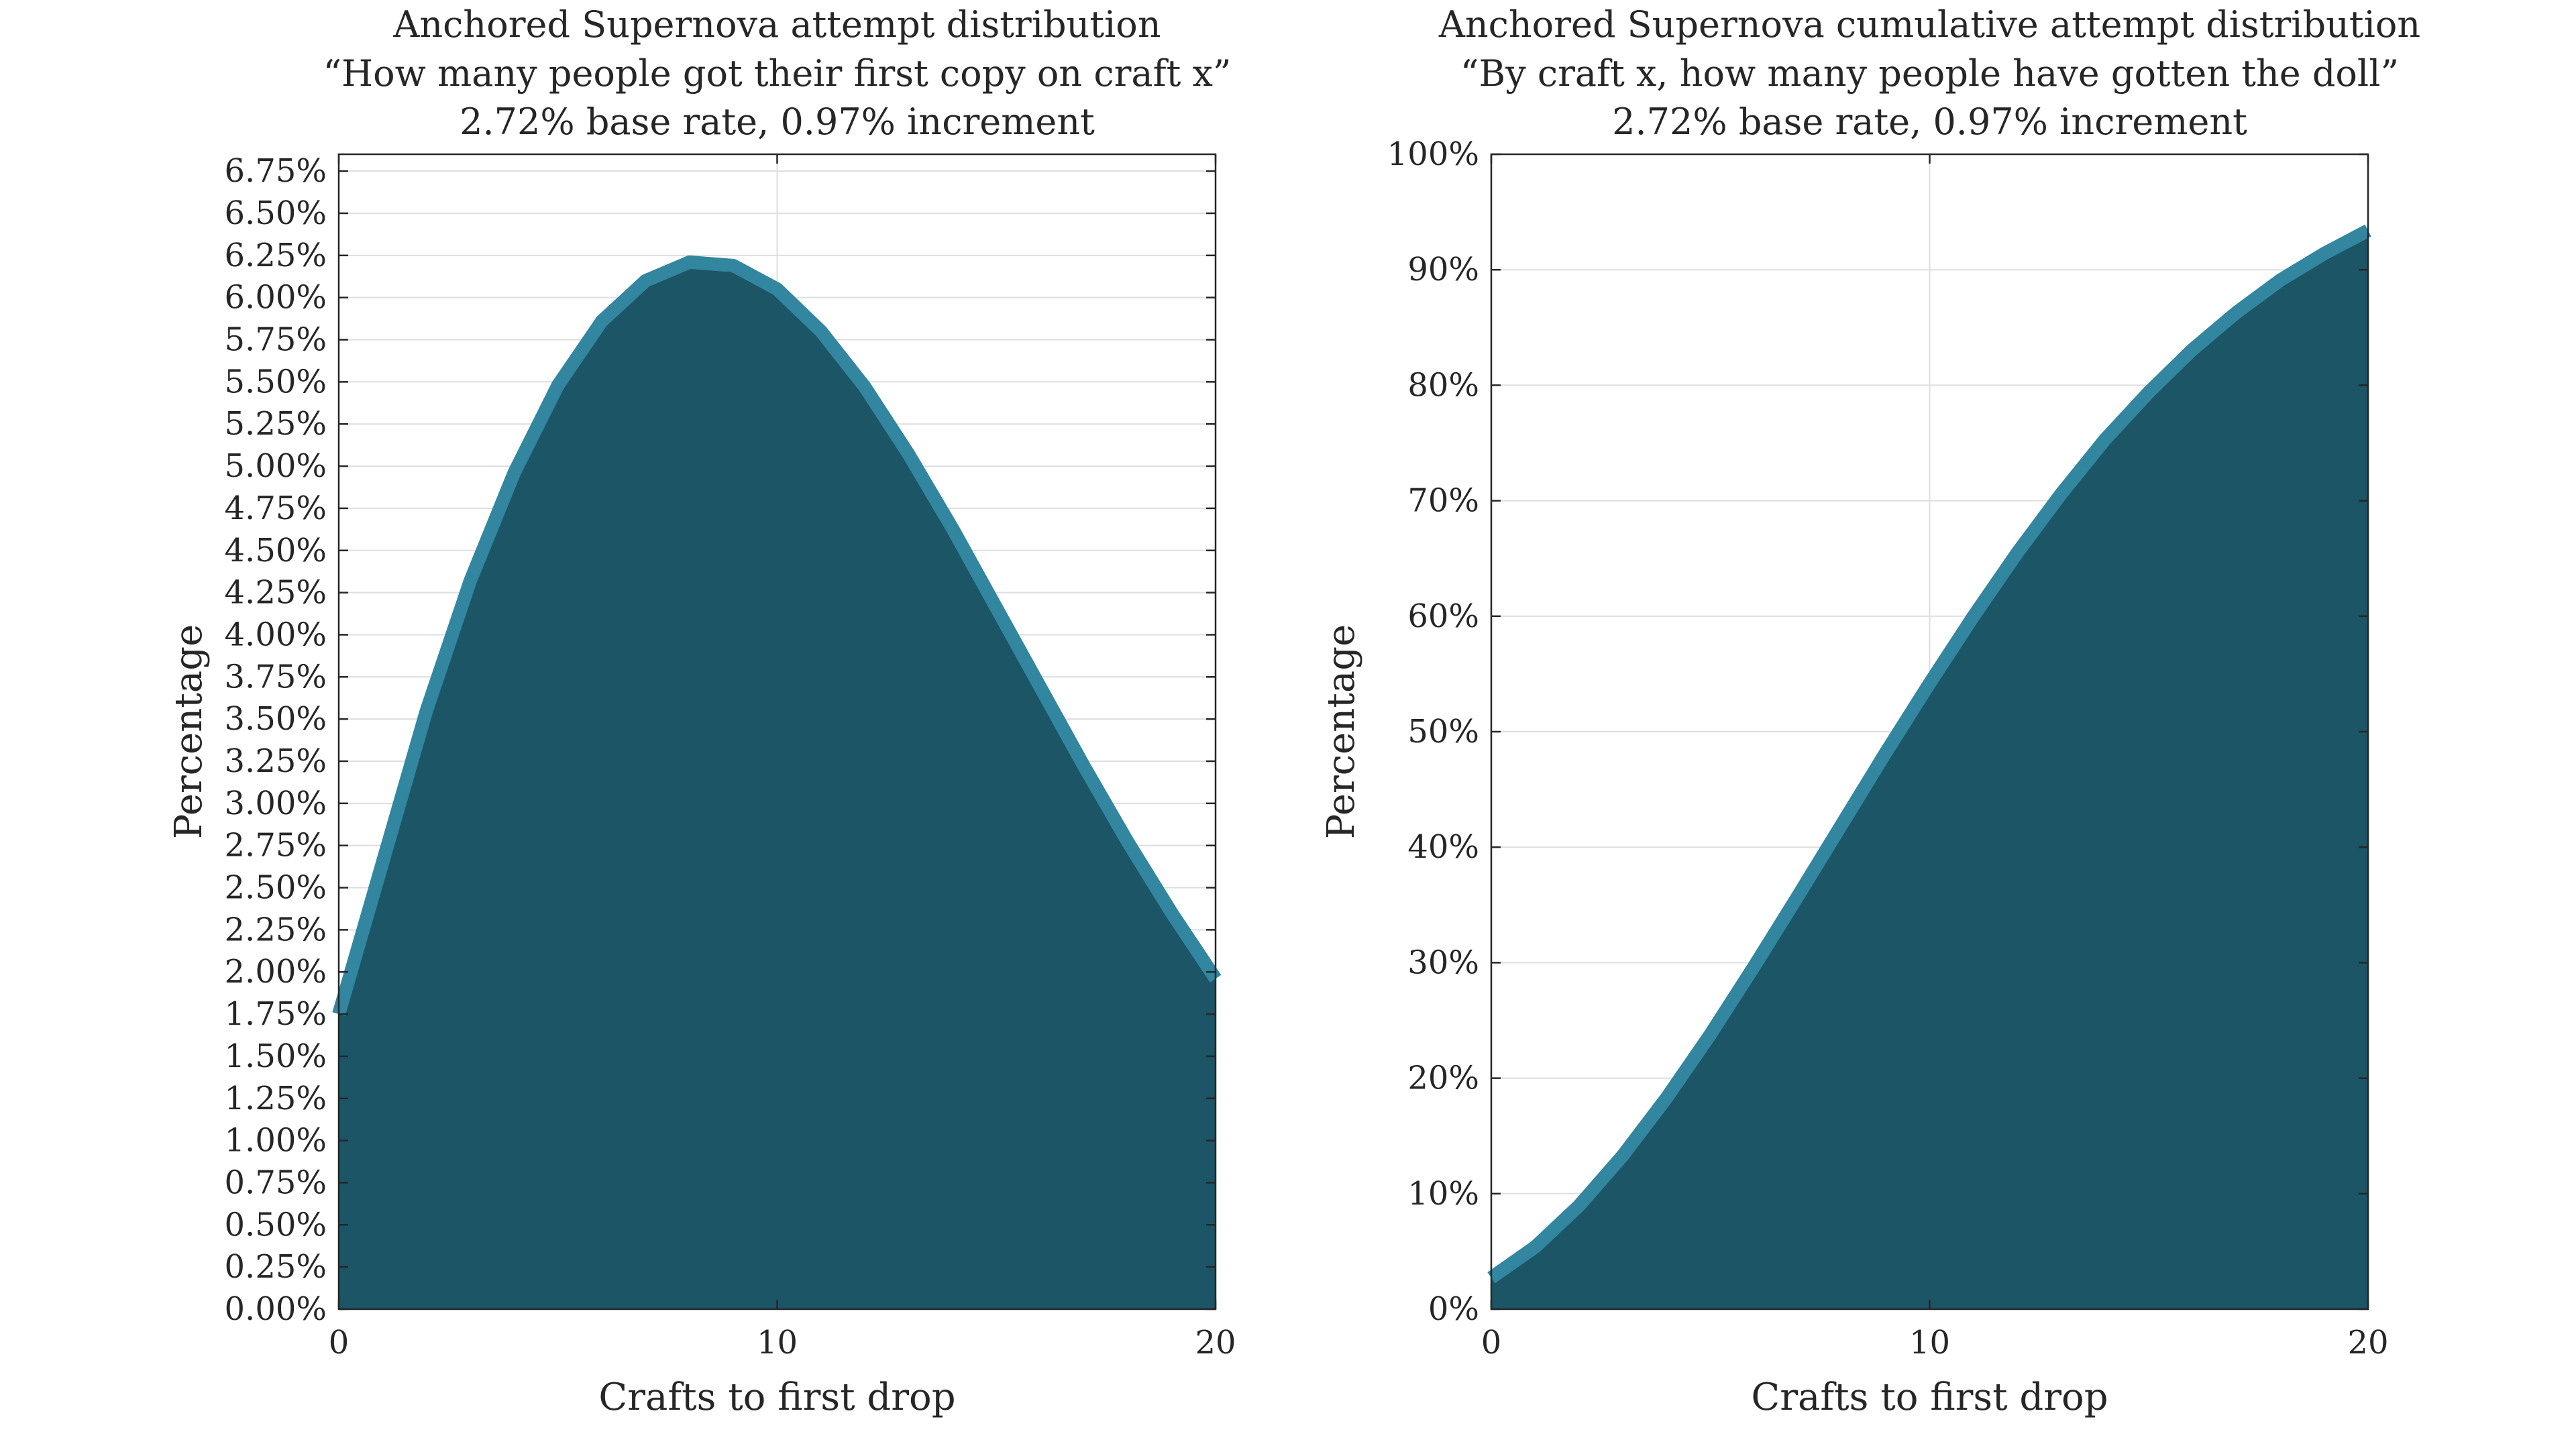 This screenshot has height=1452, width=2576. What do you see at coordinates (1433, 154) in the screenshot?
I see `y-tick-label: 100%` at bounding box center [1433, 154].